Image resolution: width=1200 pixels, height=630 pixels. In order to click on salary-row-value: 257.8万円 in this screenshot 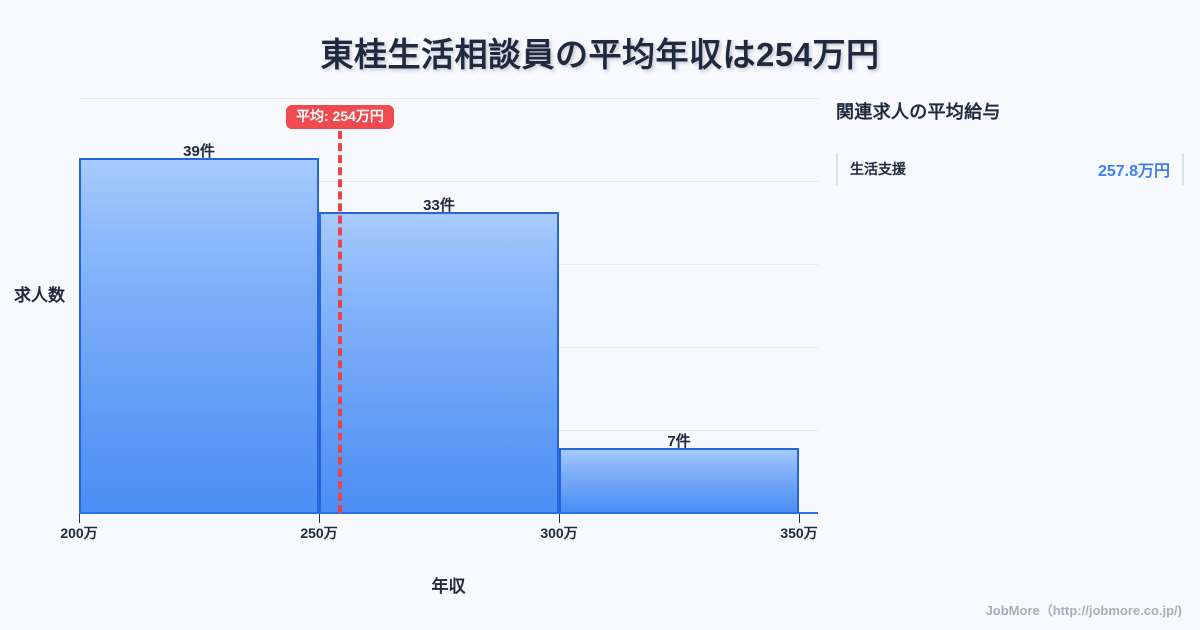, I will do `click(1133, 171)`.